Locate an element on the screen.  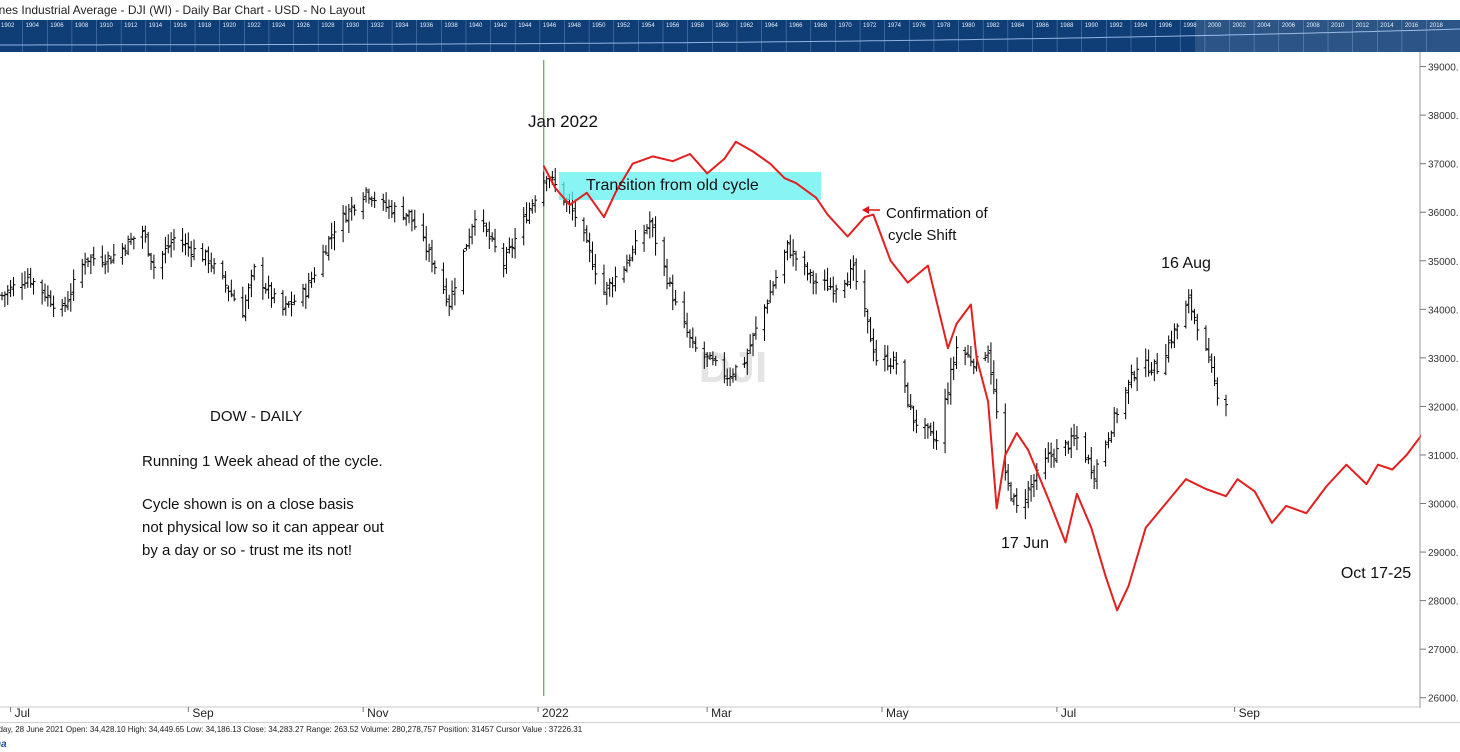
y-tick-label: 31000. is located at coordinates (1443, 456).